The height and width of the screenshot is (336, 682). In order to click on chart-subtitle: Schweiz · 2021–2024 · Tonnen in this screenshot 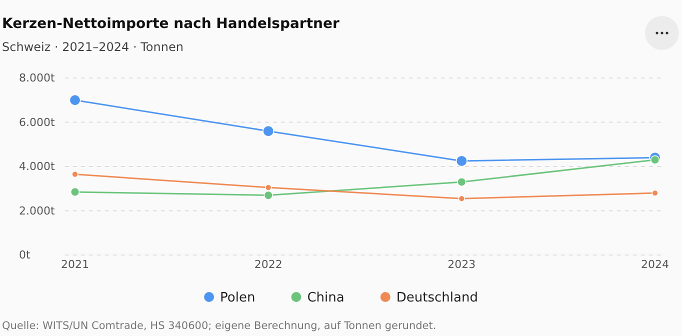, I will do `click(93, 47)`.